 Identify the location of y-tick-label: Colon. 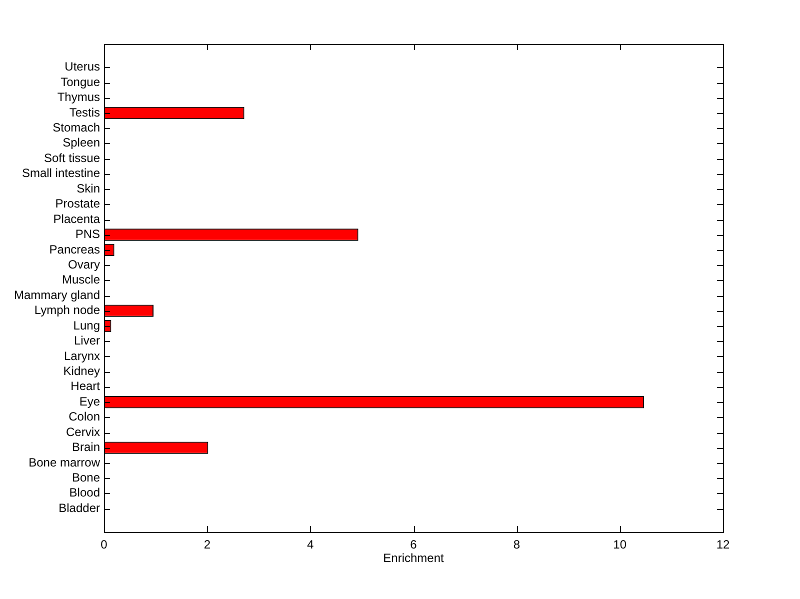
(84, 417).